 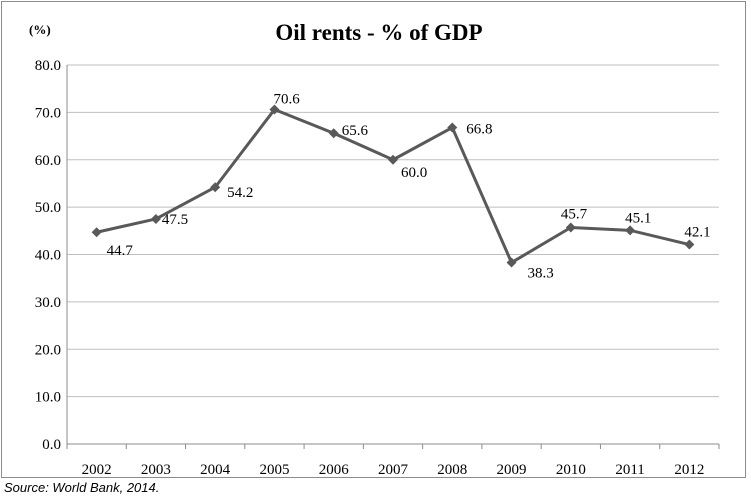 What do you see at coordinates (48, 208) in the screenshot?
I see `y-tick-label: 50.0` at bounding box center [48, 208].